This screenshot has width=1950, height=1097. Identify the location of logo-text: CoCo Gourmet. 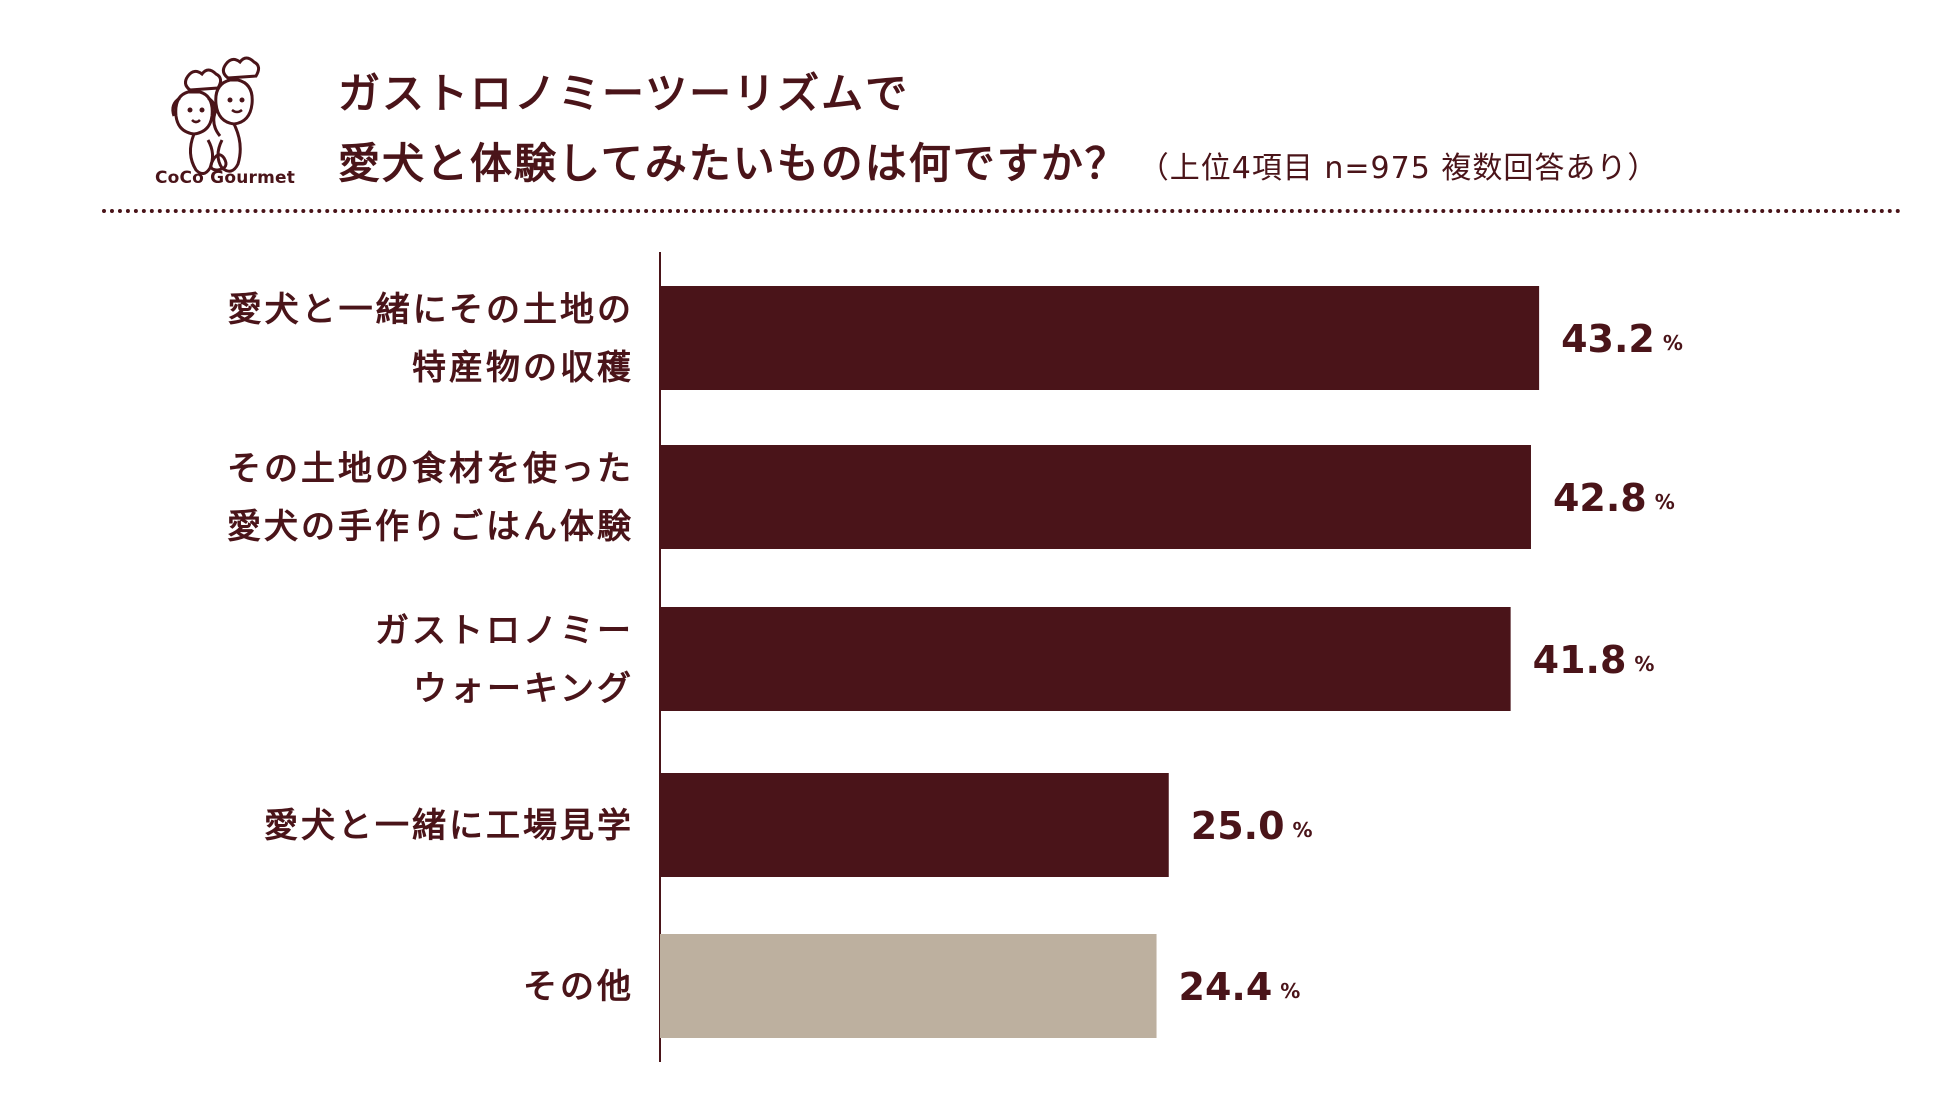
(225, 178).